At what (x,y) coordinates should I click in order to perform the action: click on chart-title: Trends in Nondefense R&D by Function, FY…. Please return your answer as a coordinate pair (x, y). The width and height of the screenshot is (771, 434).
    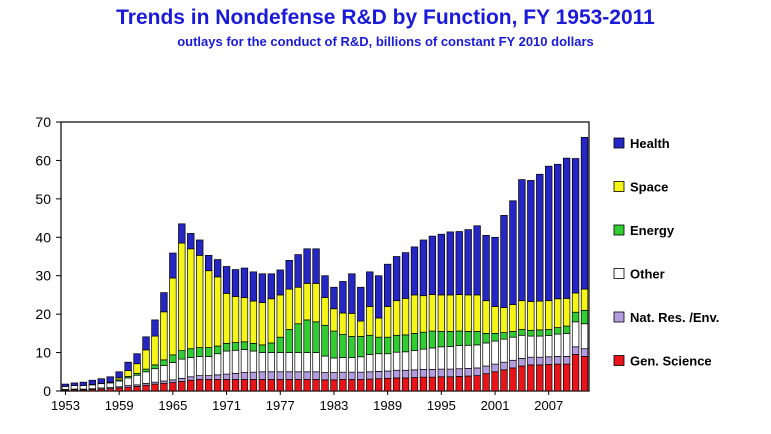
    Looking at the image, I should click on (385, 17).